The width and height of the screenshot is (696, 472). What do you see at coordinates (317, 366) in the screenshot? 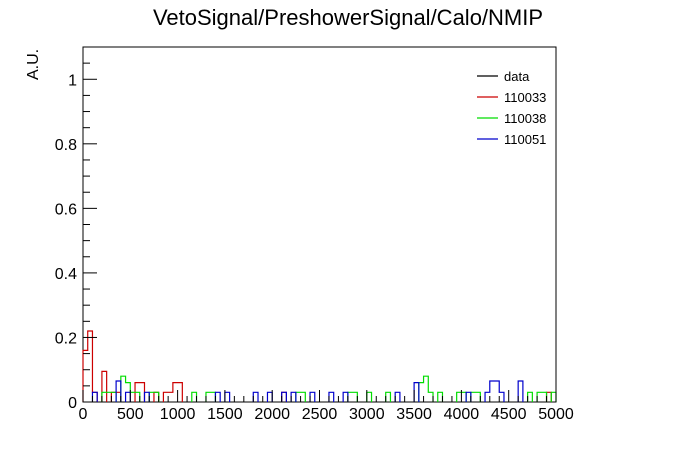
I see `series-110033-histogram` at bounding box center [317, 366].